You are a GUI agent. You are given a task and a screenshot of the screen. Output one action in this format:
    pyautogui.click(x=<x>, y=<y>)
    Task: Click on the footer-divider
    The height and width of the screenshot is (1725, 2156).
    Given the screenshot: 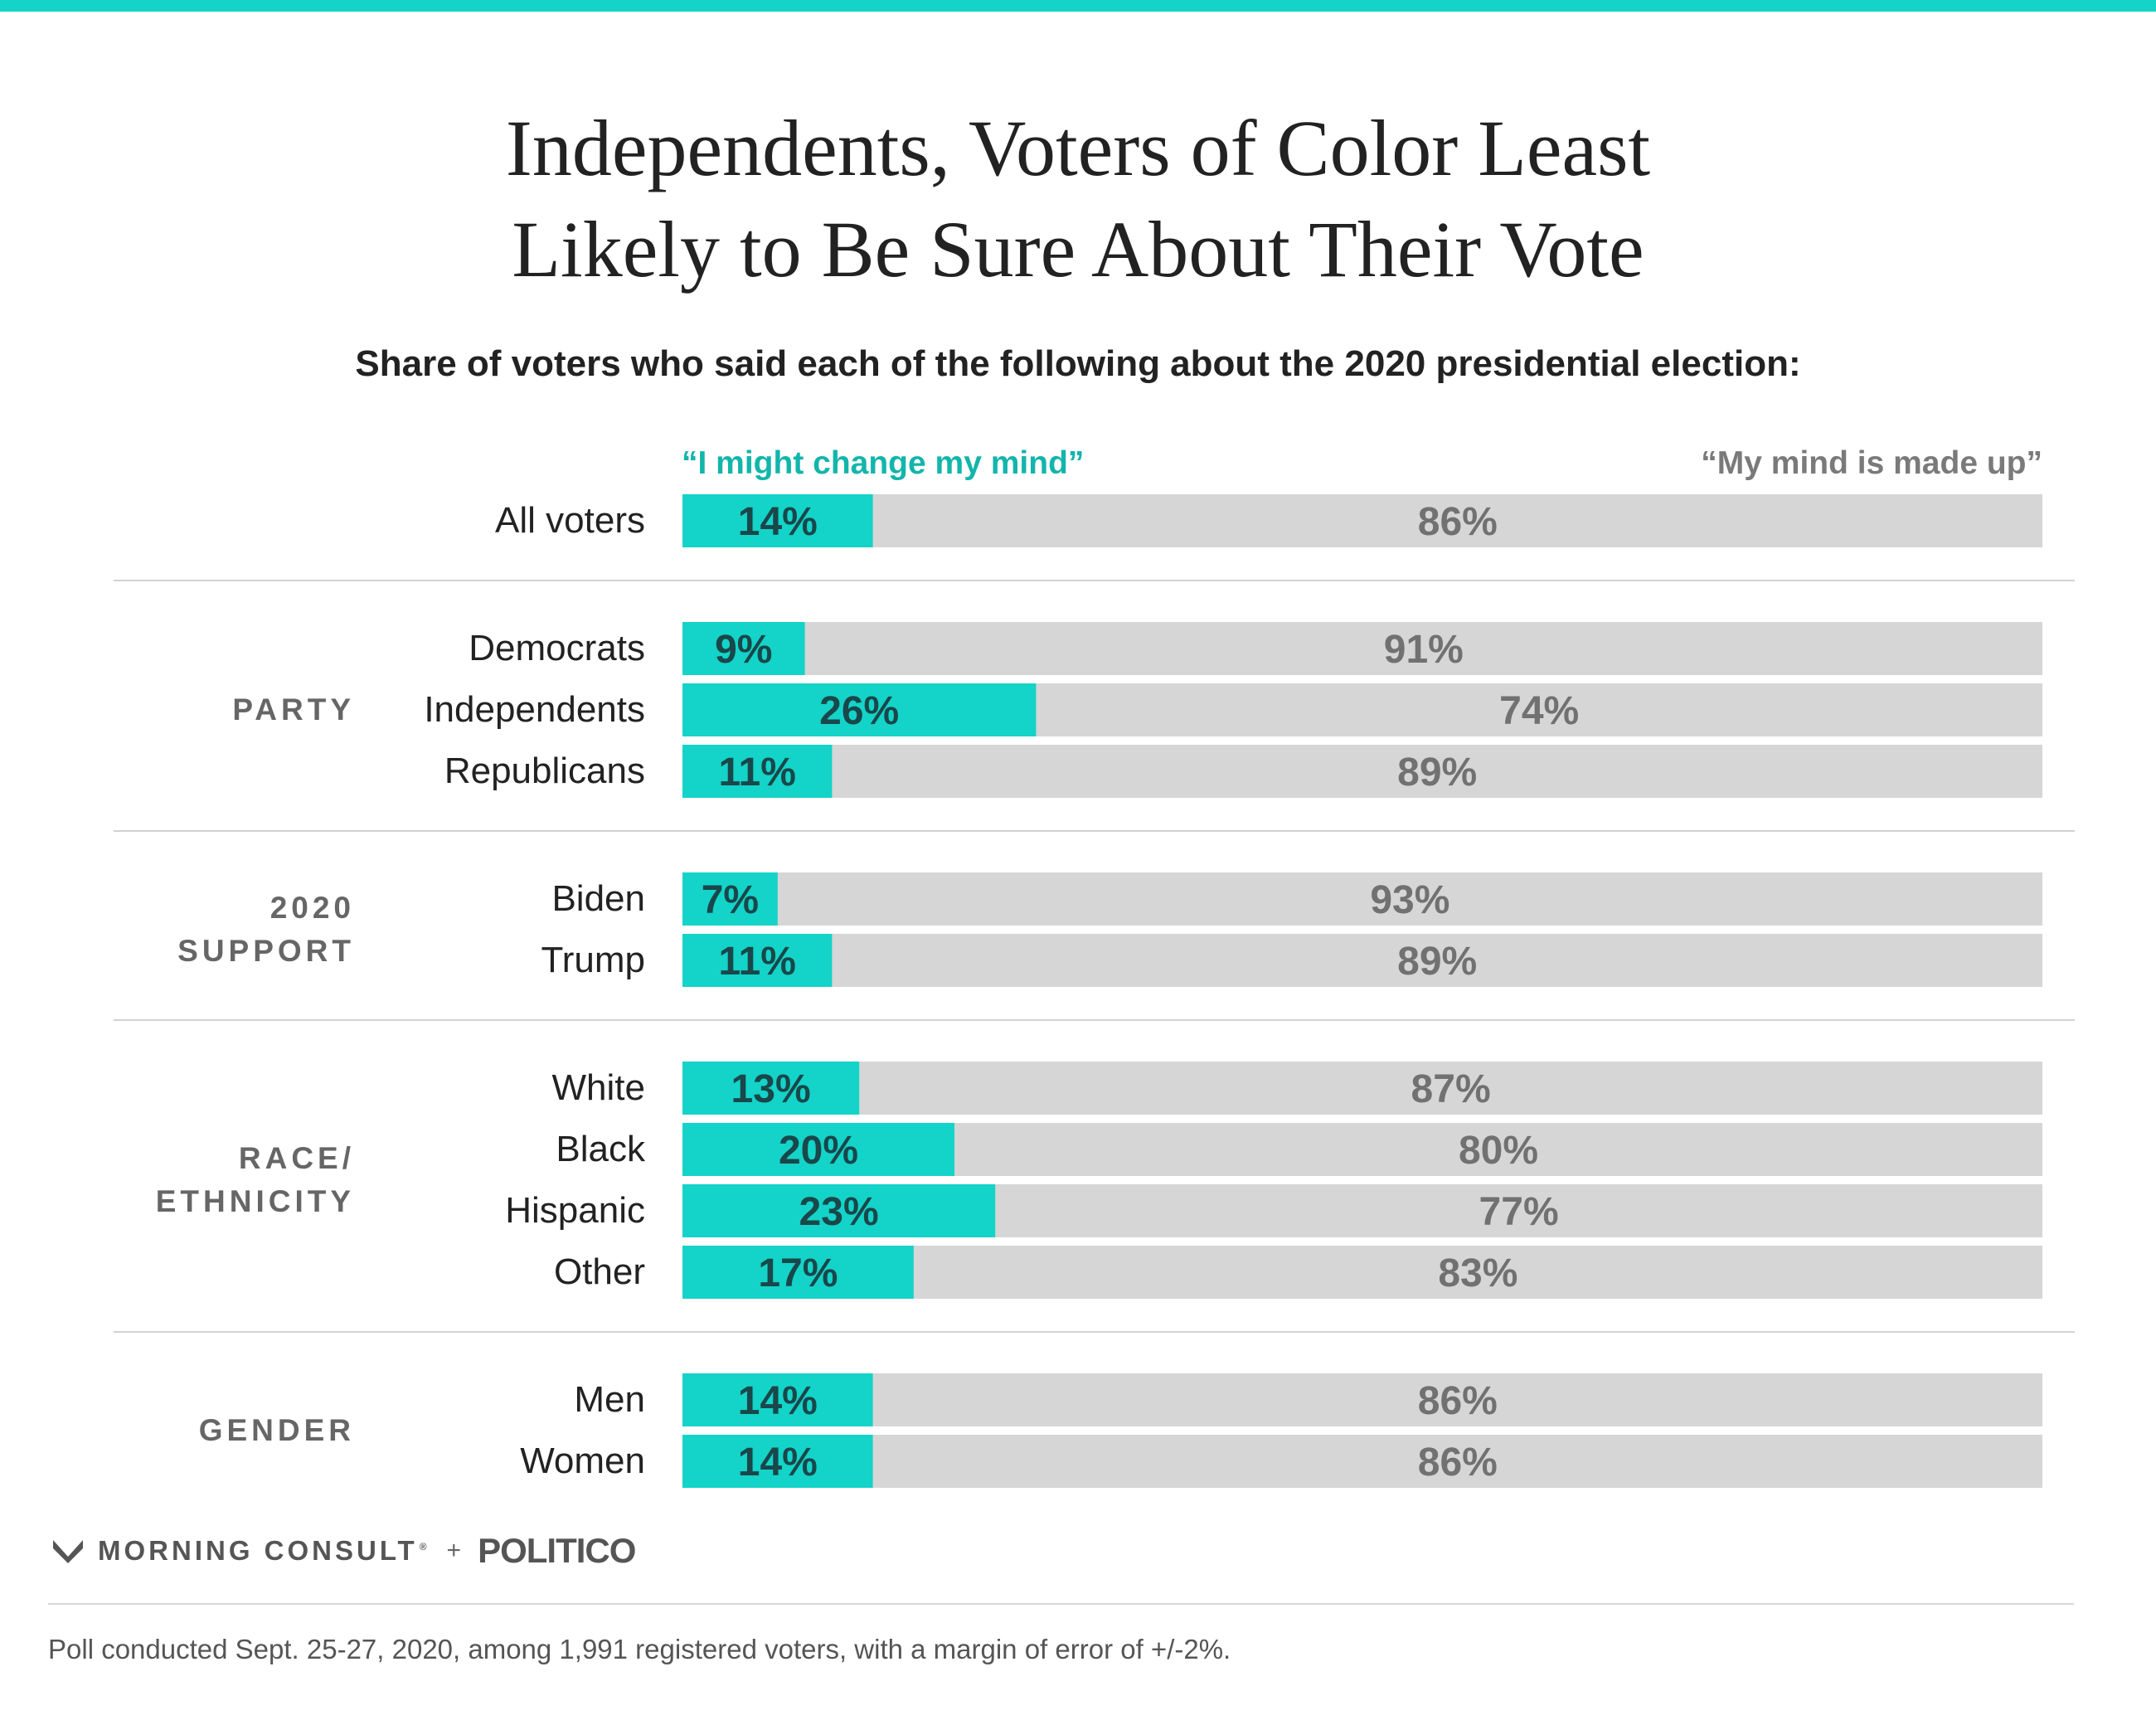 What is the action you would take?
    pyautogui.click(x=1061, y=1604)
    